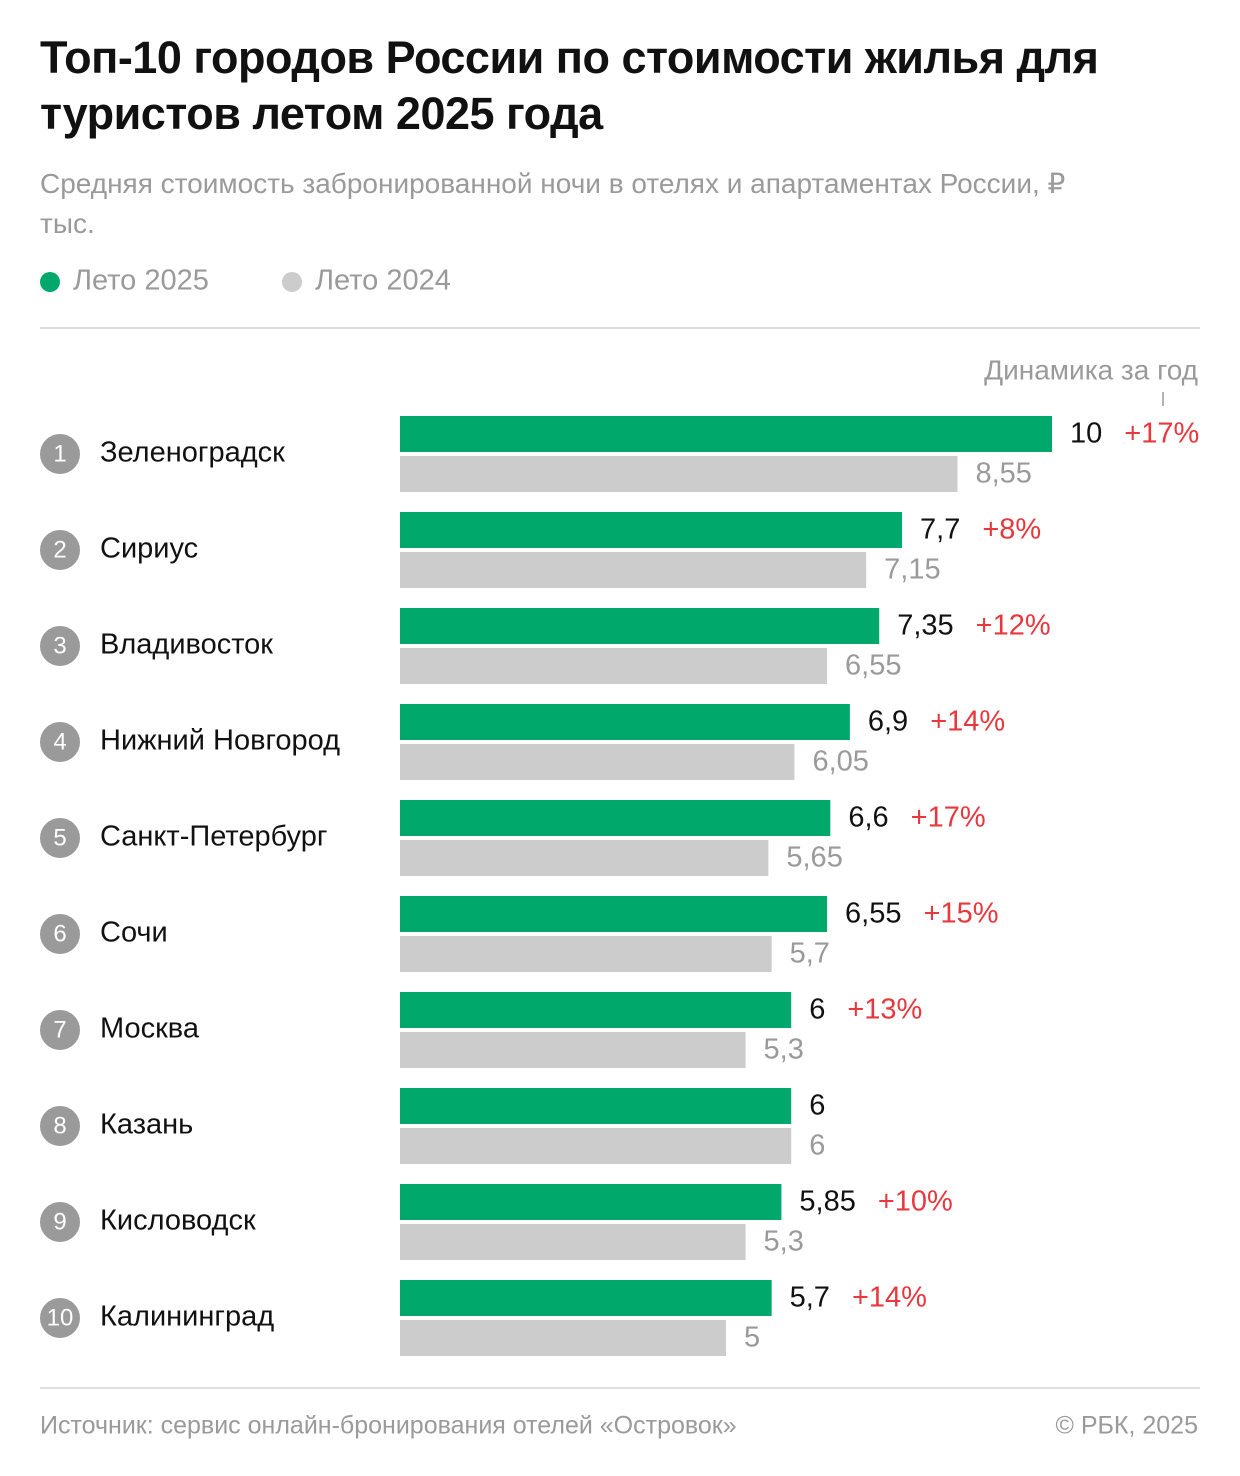 This screenshot has width=1240, height=1476. I want to click on value-label: 8,55, so click(1003, 474).